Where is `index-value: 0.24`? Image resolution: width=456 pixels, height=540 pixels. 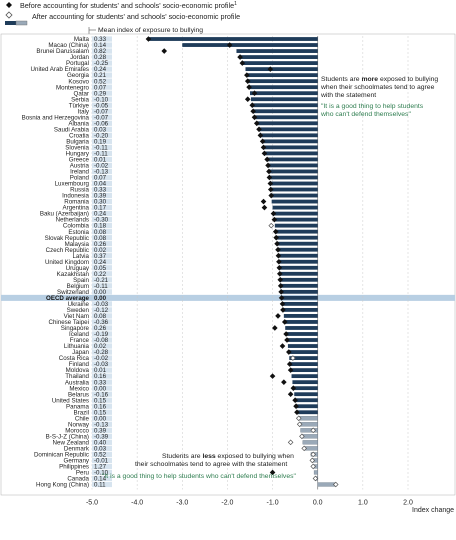
index-value: 0.24 is located at coordinates (100, 69).